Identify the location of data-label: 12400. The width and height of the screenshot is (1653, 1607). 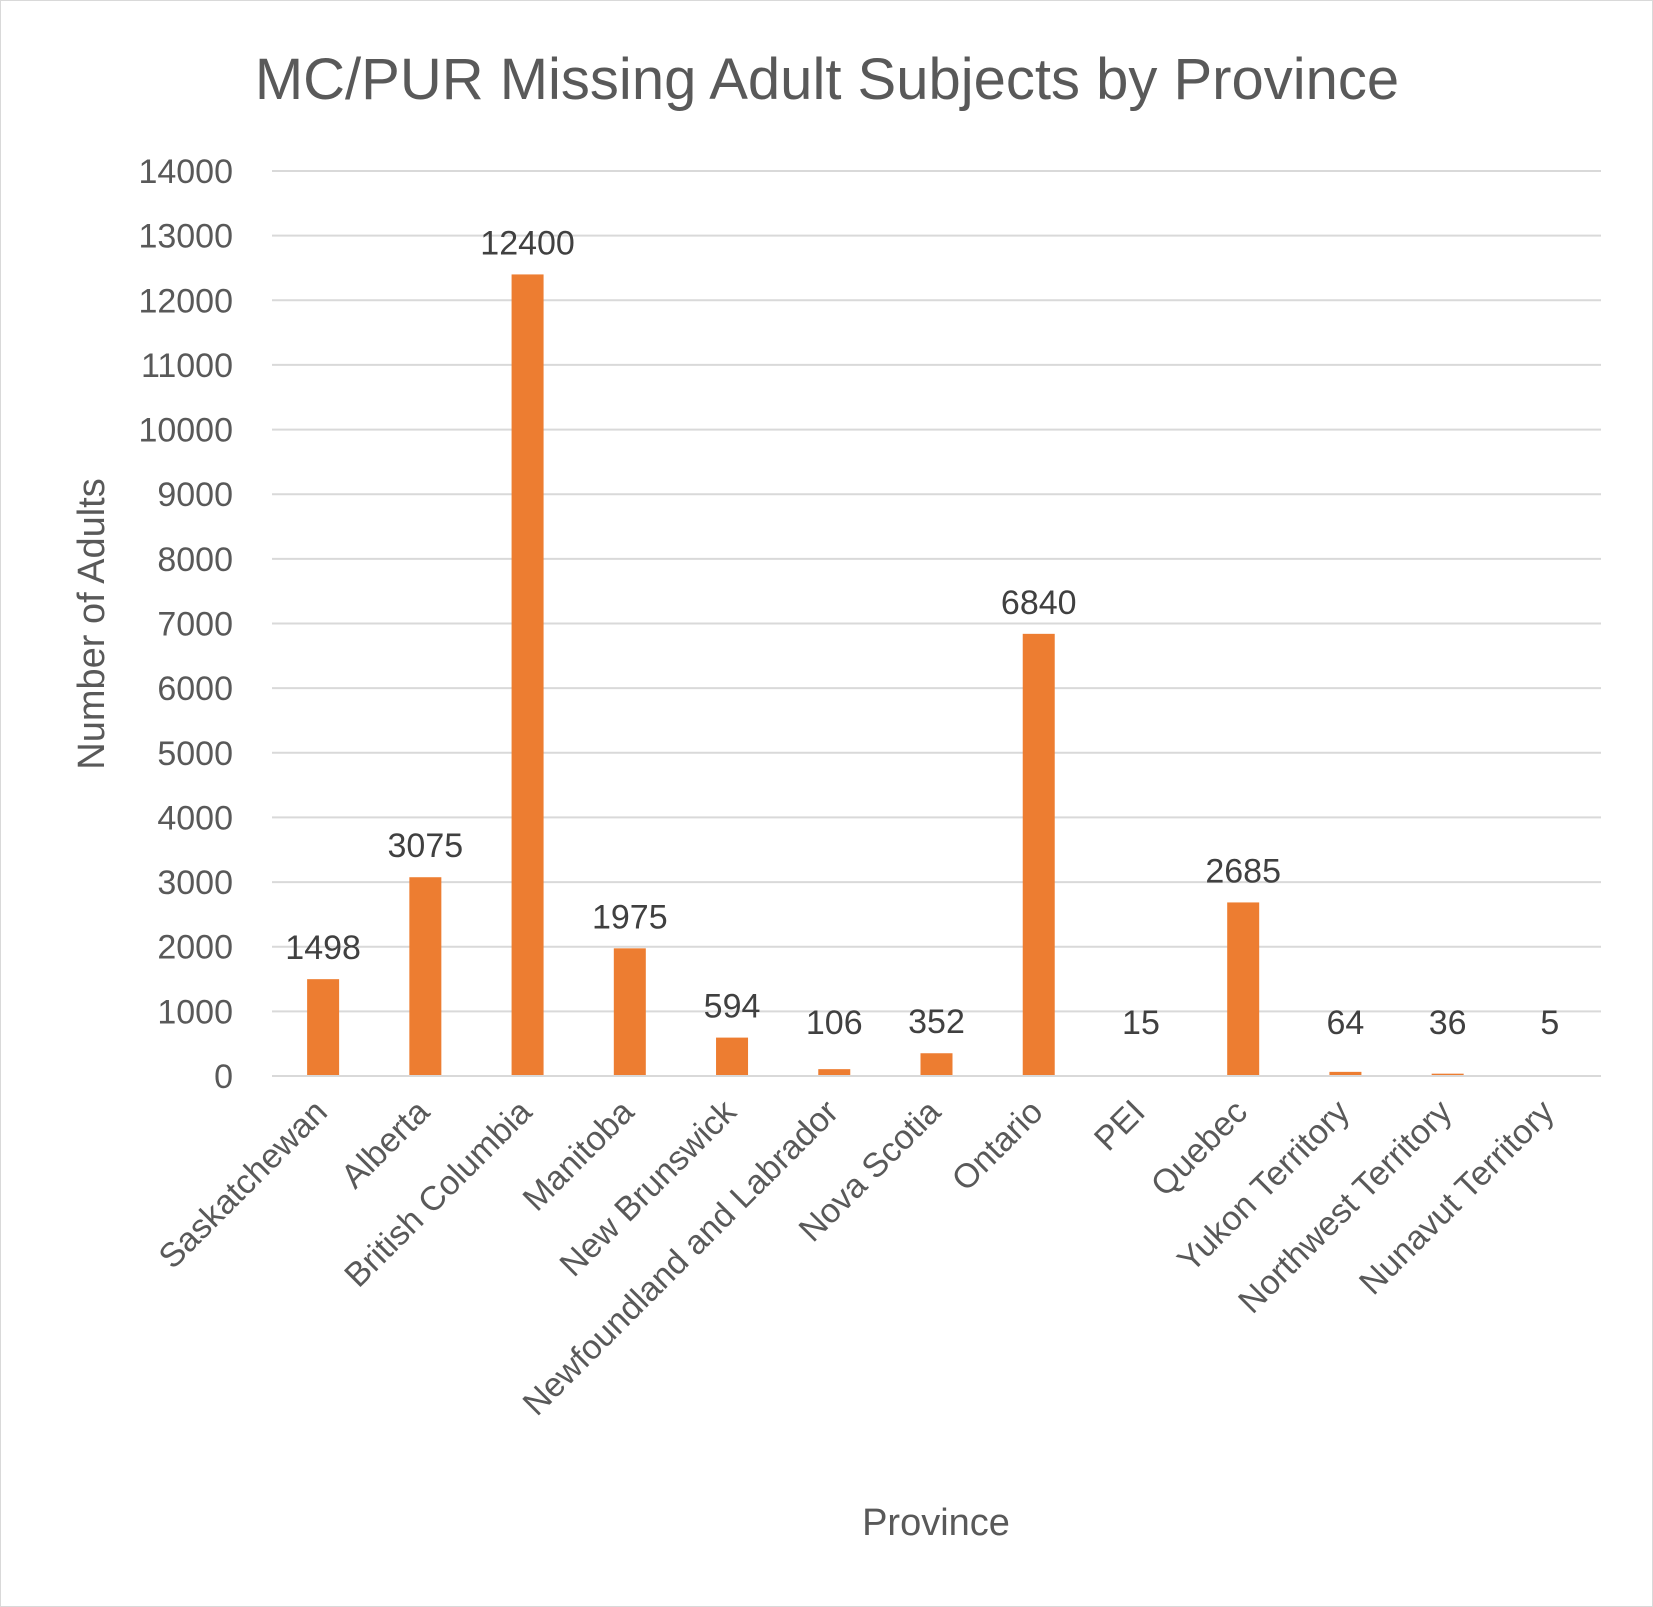
(527, 243).